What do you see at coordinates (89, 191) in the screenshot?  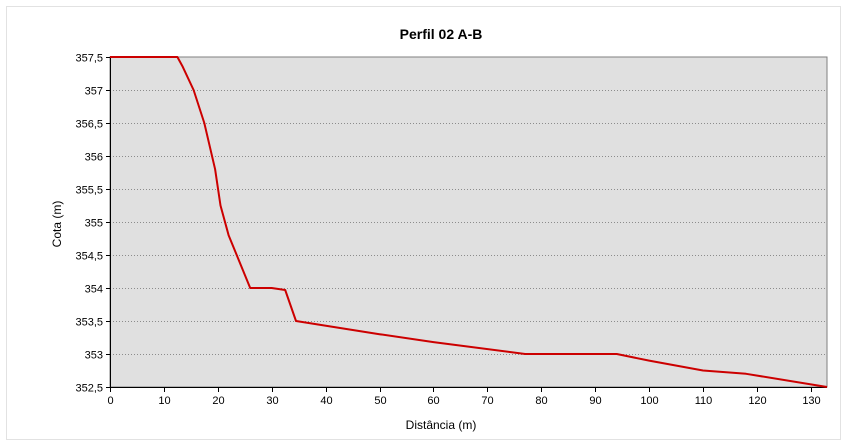 I see `y-tick-label: 355,5` at bounding box center [89, 191].